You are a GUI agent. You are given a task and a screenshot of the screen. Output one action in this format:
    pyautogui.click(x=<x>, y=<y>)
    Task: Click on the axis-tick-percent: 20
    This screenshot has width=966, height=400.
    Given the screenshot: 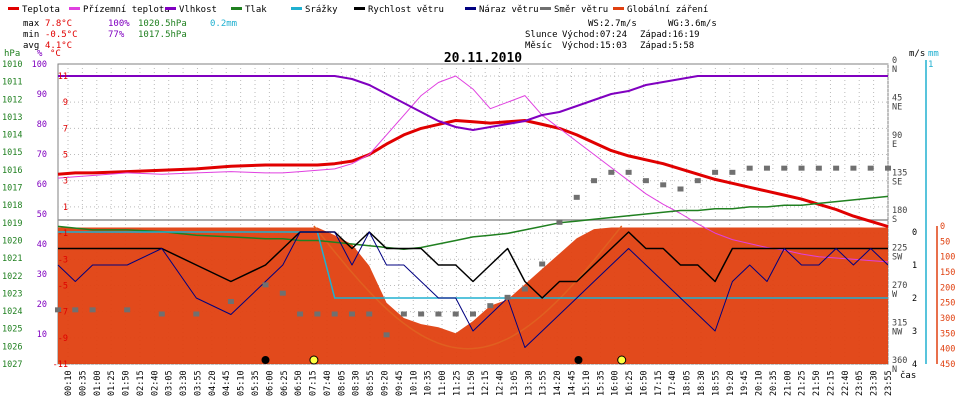 What is the action you would take?
    pyautogui.click(x=42, y=305)
    